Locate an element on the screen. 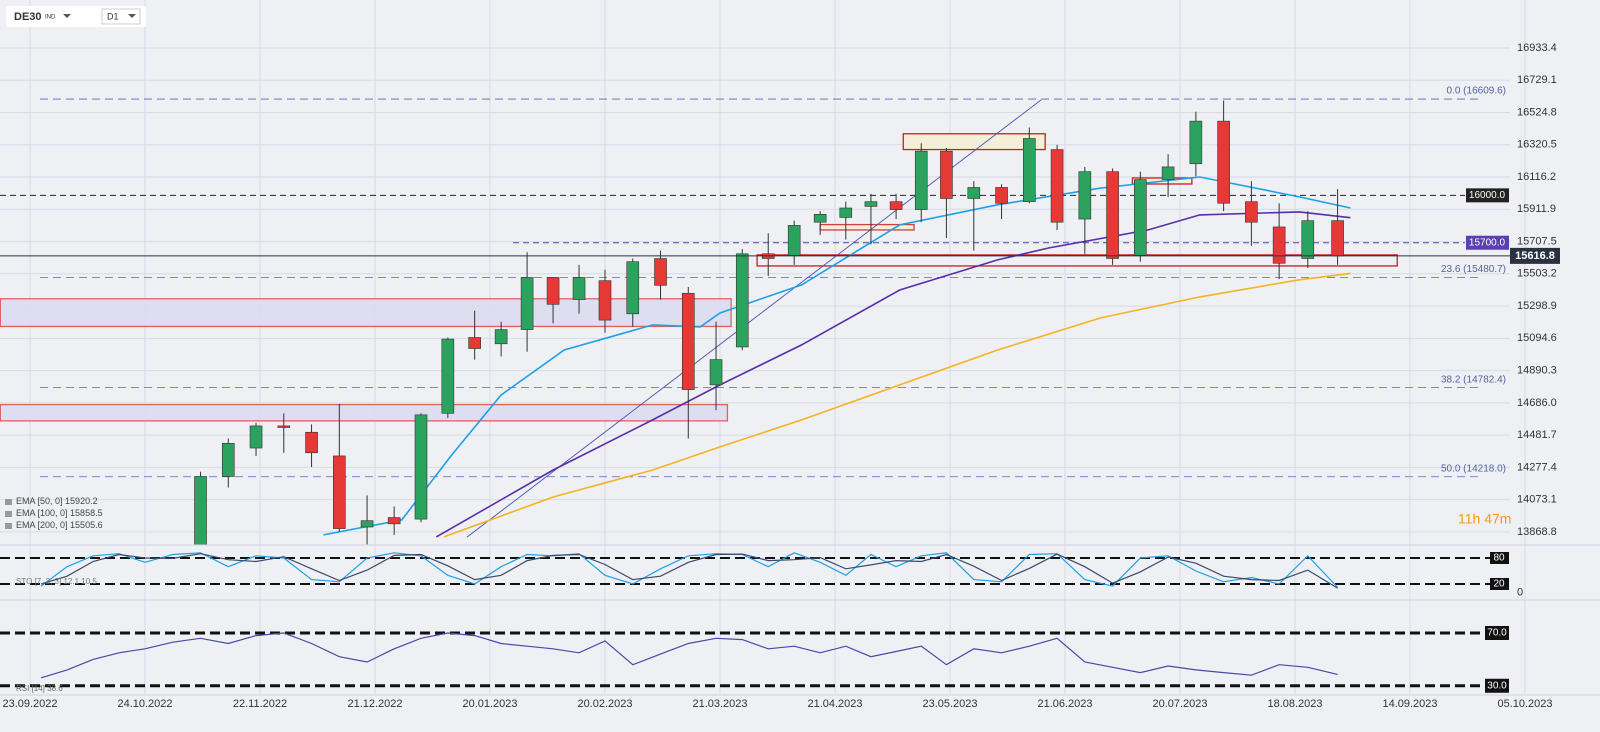  fib-label: 38.2 (14782.4) is located at coordinates (1473, 379).